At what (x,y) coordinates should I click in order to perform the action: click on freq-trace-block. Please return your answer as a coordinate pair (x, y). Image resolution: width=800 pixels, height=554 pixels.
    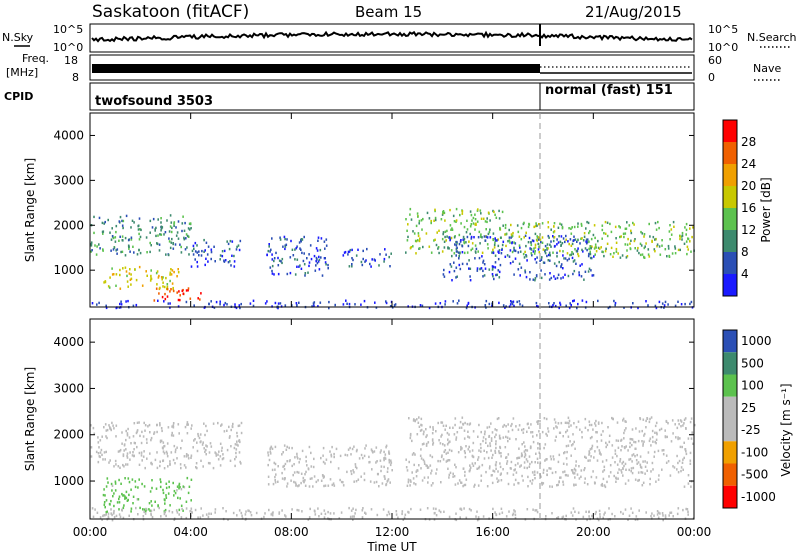
    Looking at the image, I should click on (316, 68).